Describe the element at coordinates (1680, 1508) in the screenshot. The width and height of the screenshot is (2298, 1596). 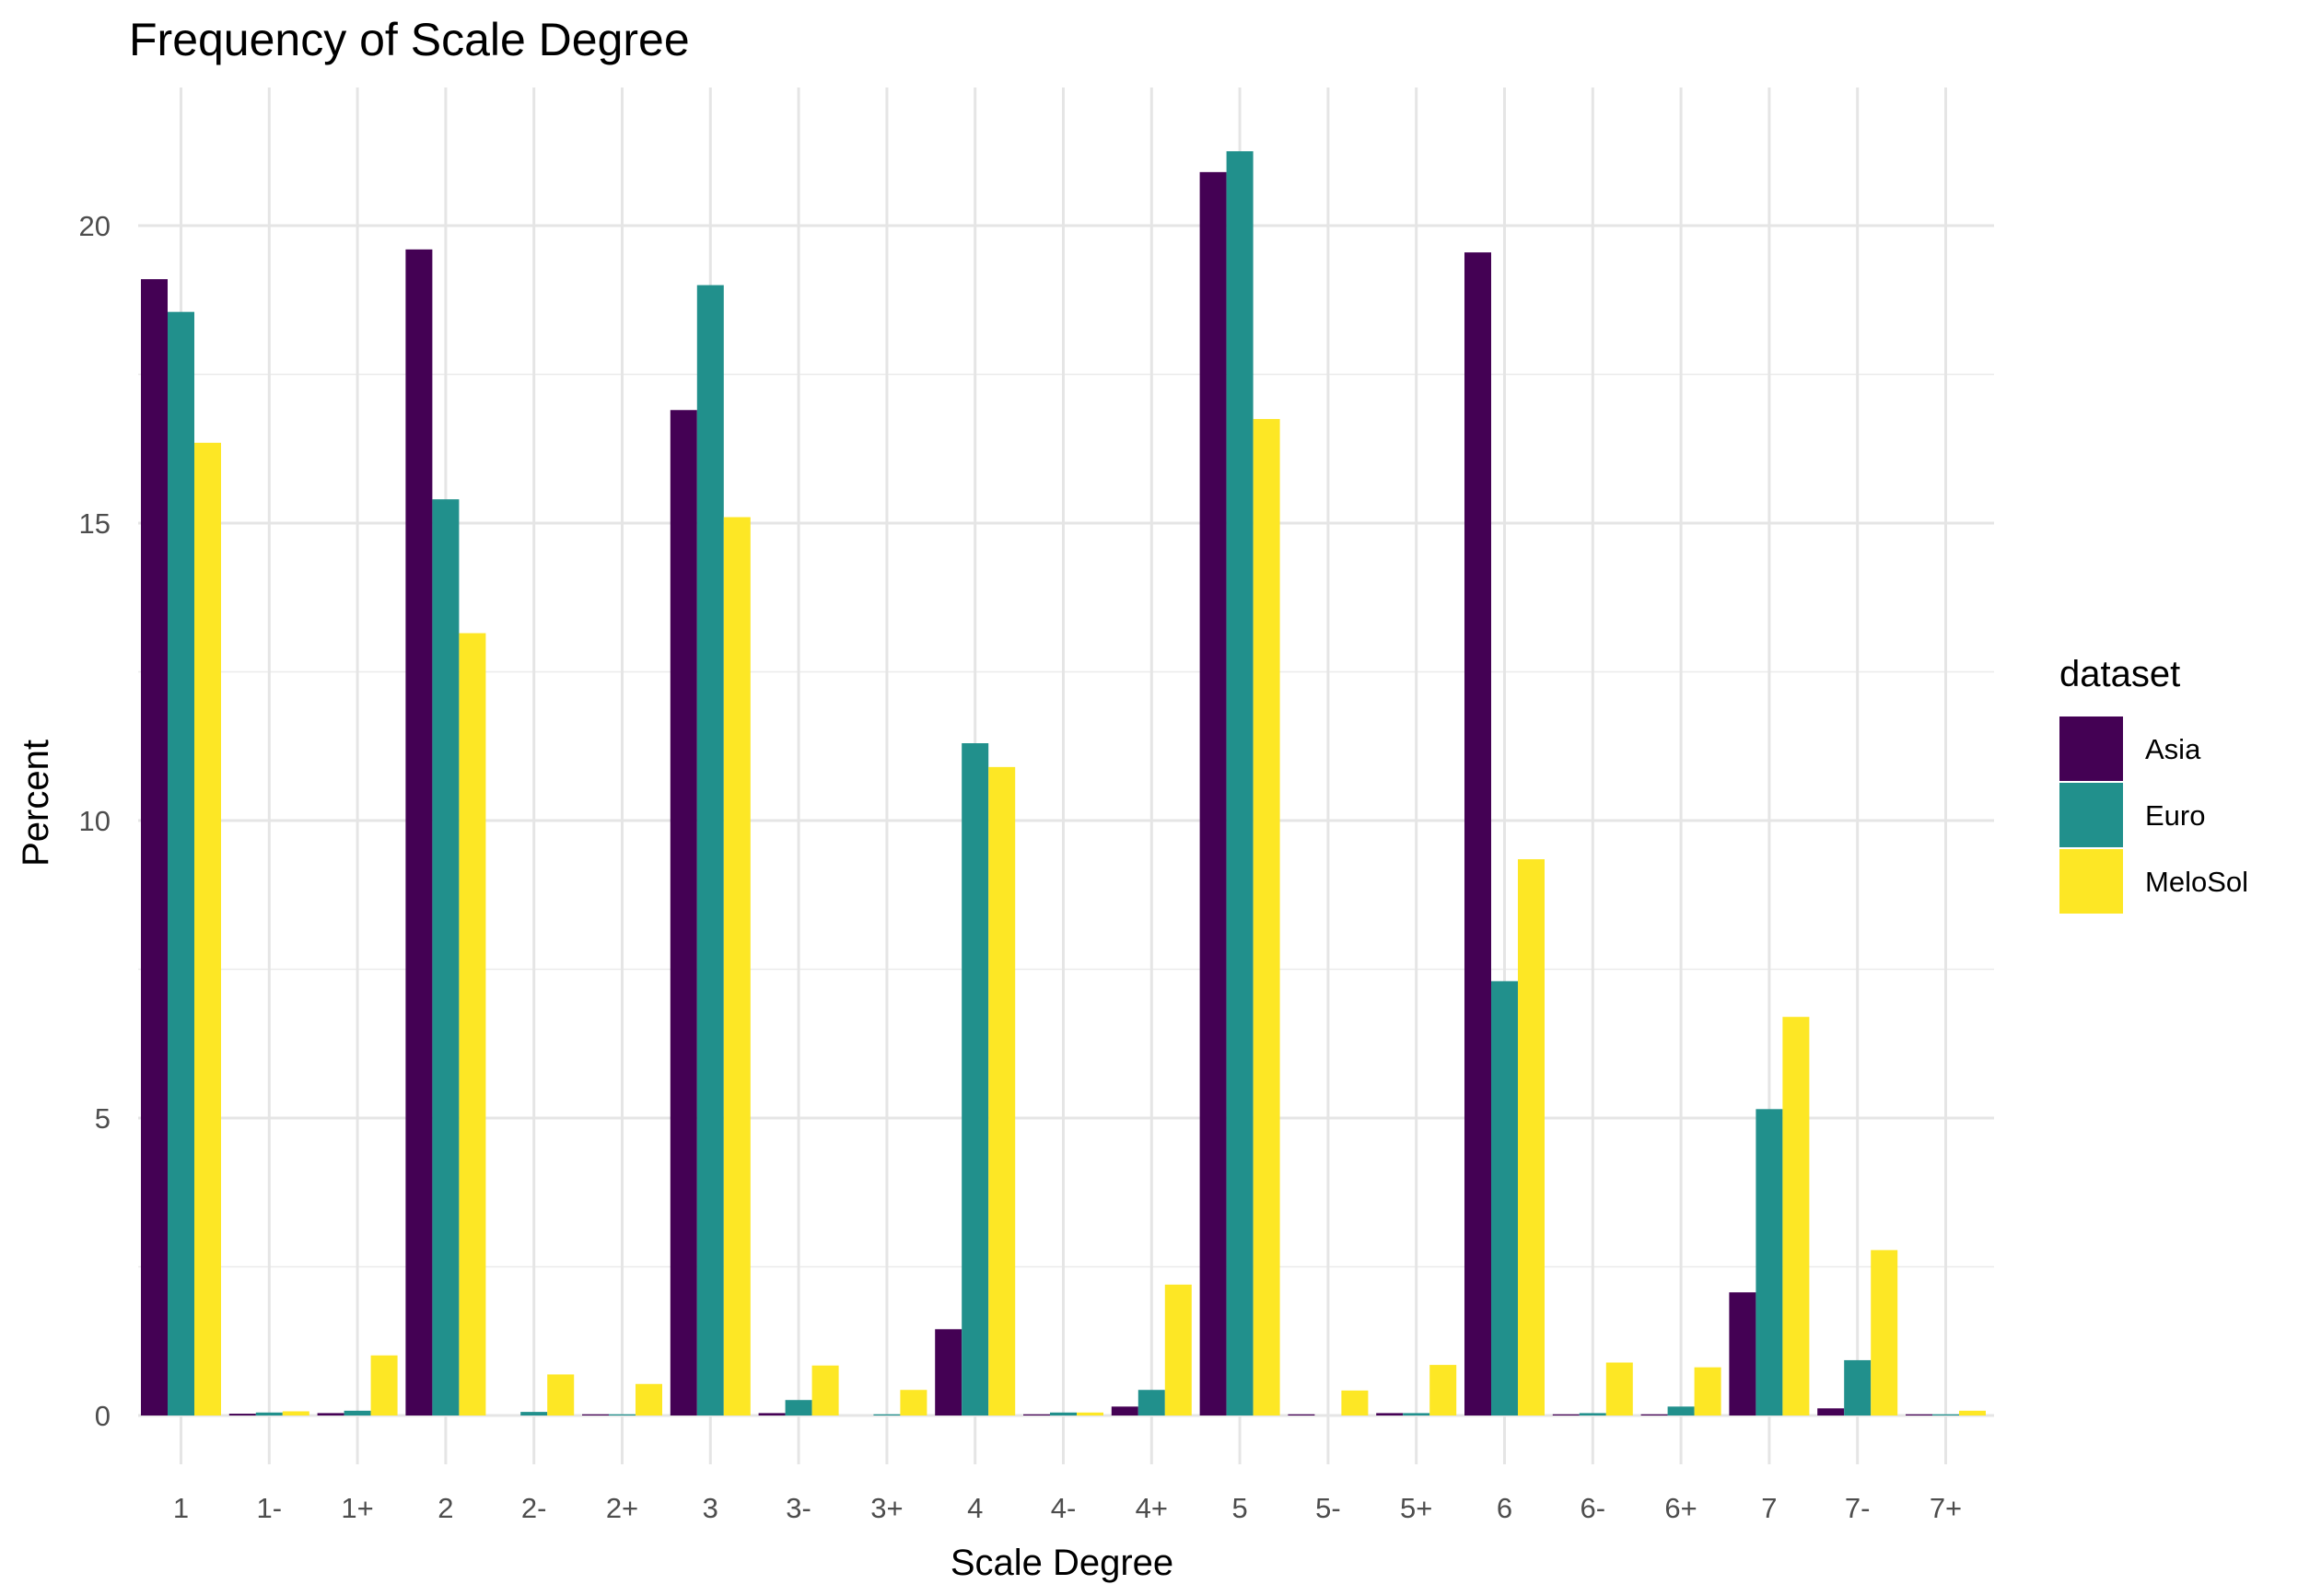
I see `x-tick-label: 6+` at that location.